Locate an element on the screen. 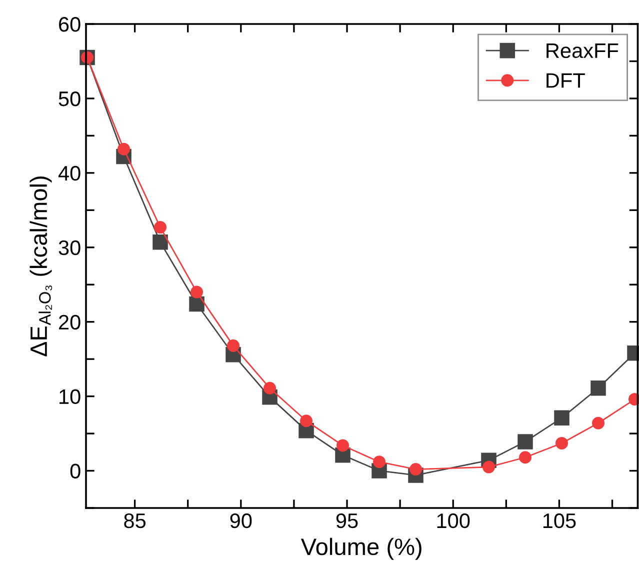 This screenshot has width=639, height=567. y-tick-label: 20 is located at coordinates (69, 322).